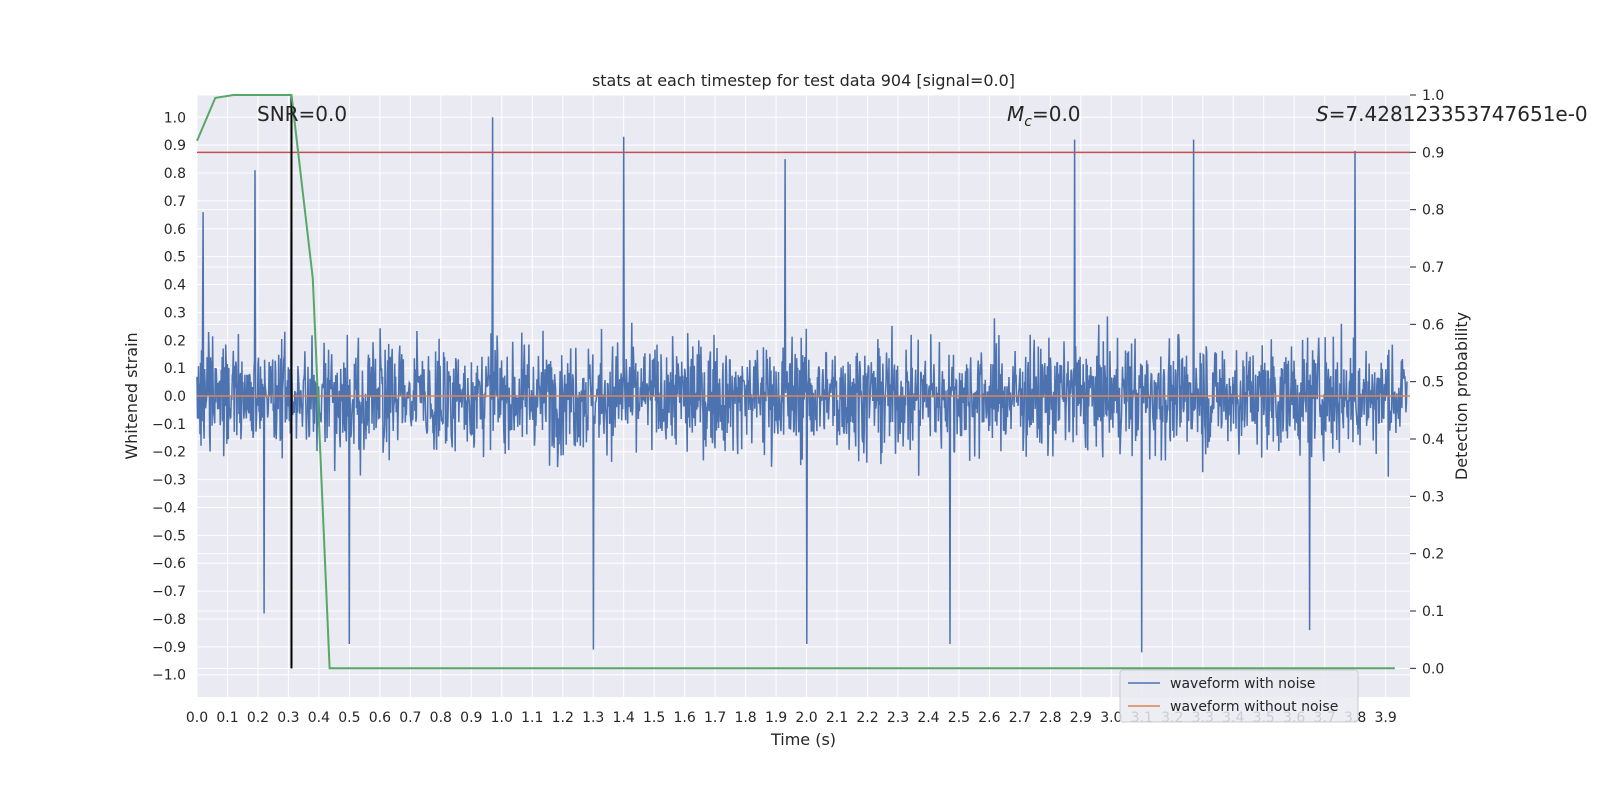 This screenshot has width=1600, height=800. I want to click on x-tick-label: 1.2, so click(563, 718).